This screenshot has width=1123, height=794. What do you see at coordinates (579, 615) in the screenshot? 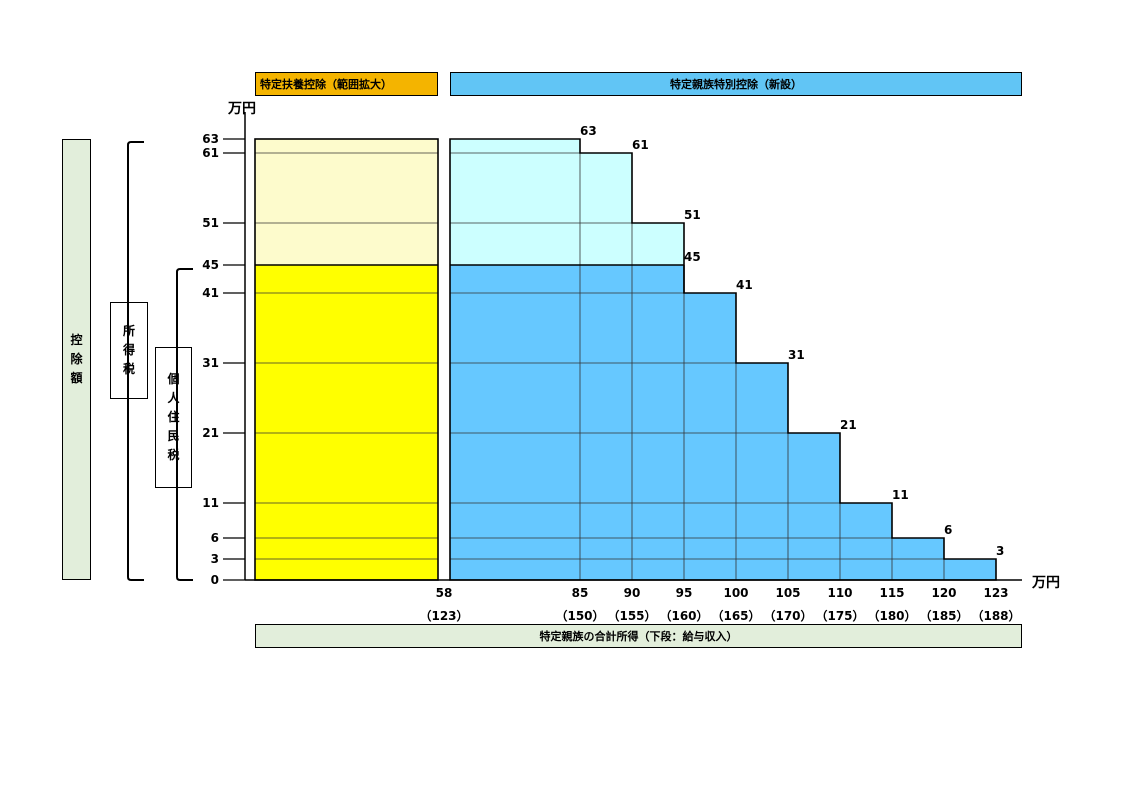
I see `x-salary-label: （150）` at bounding box center [579, 615].